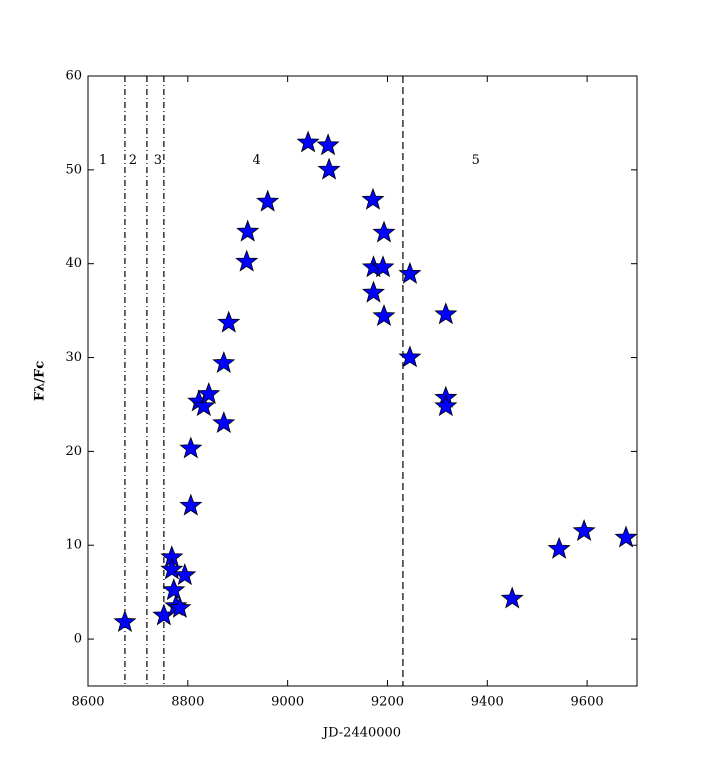 Image resolution: width=708 pixels, height=763 pixels. I want to click on y-tick-label: 20, so click(73, 451).